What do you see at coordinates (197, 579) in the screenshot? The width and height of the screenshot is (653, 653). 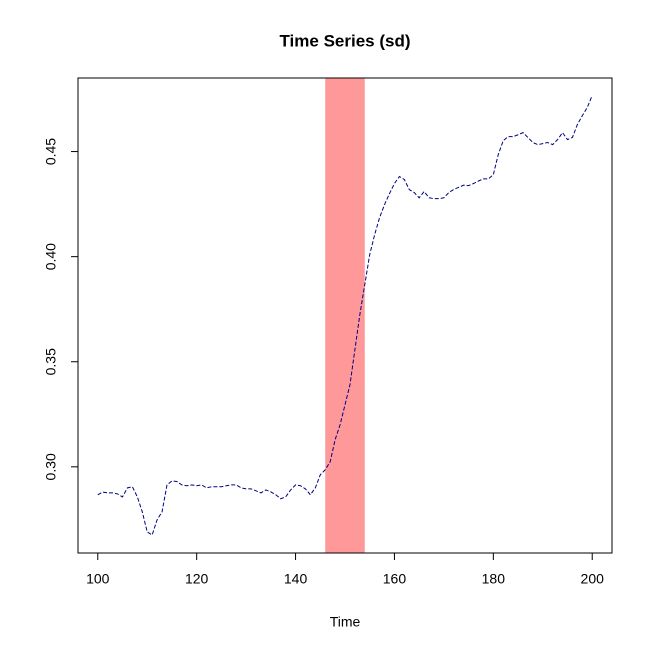 I see `x-tick-label: 120` at bounding box center [197, 579].